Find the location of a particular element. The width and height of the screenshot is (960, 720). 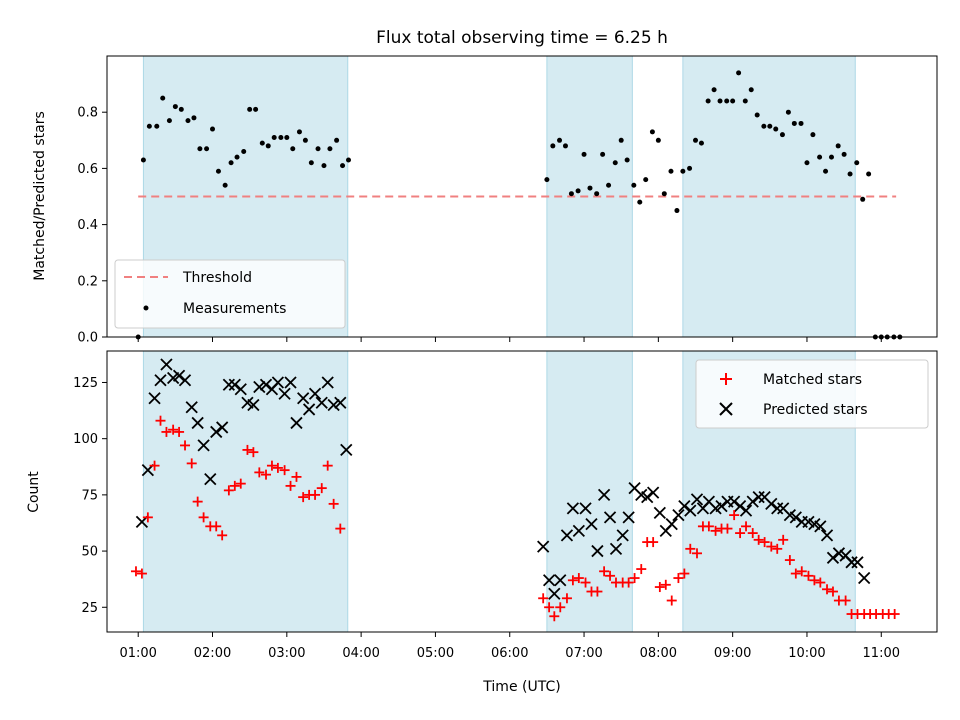

x-tick-label: 09:00 is located at coordinates (732, 653).